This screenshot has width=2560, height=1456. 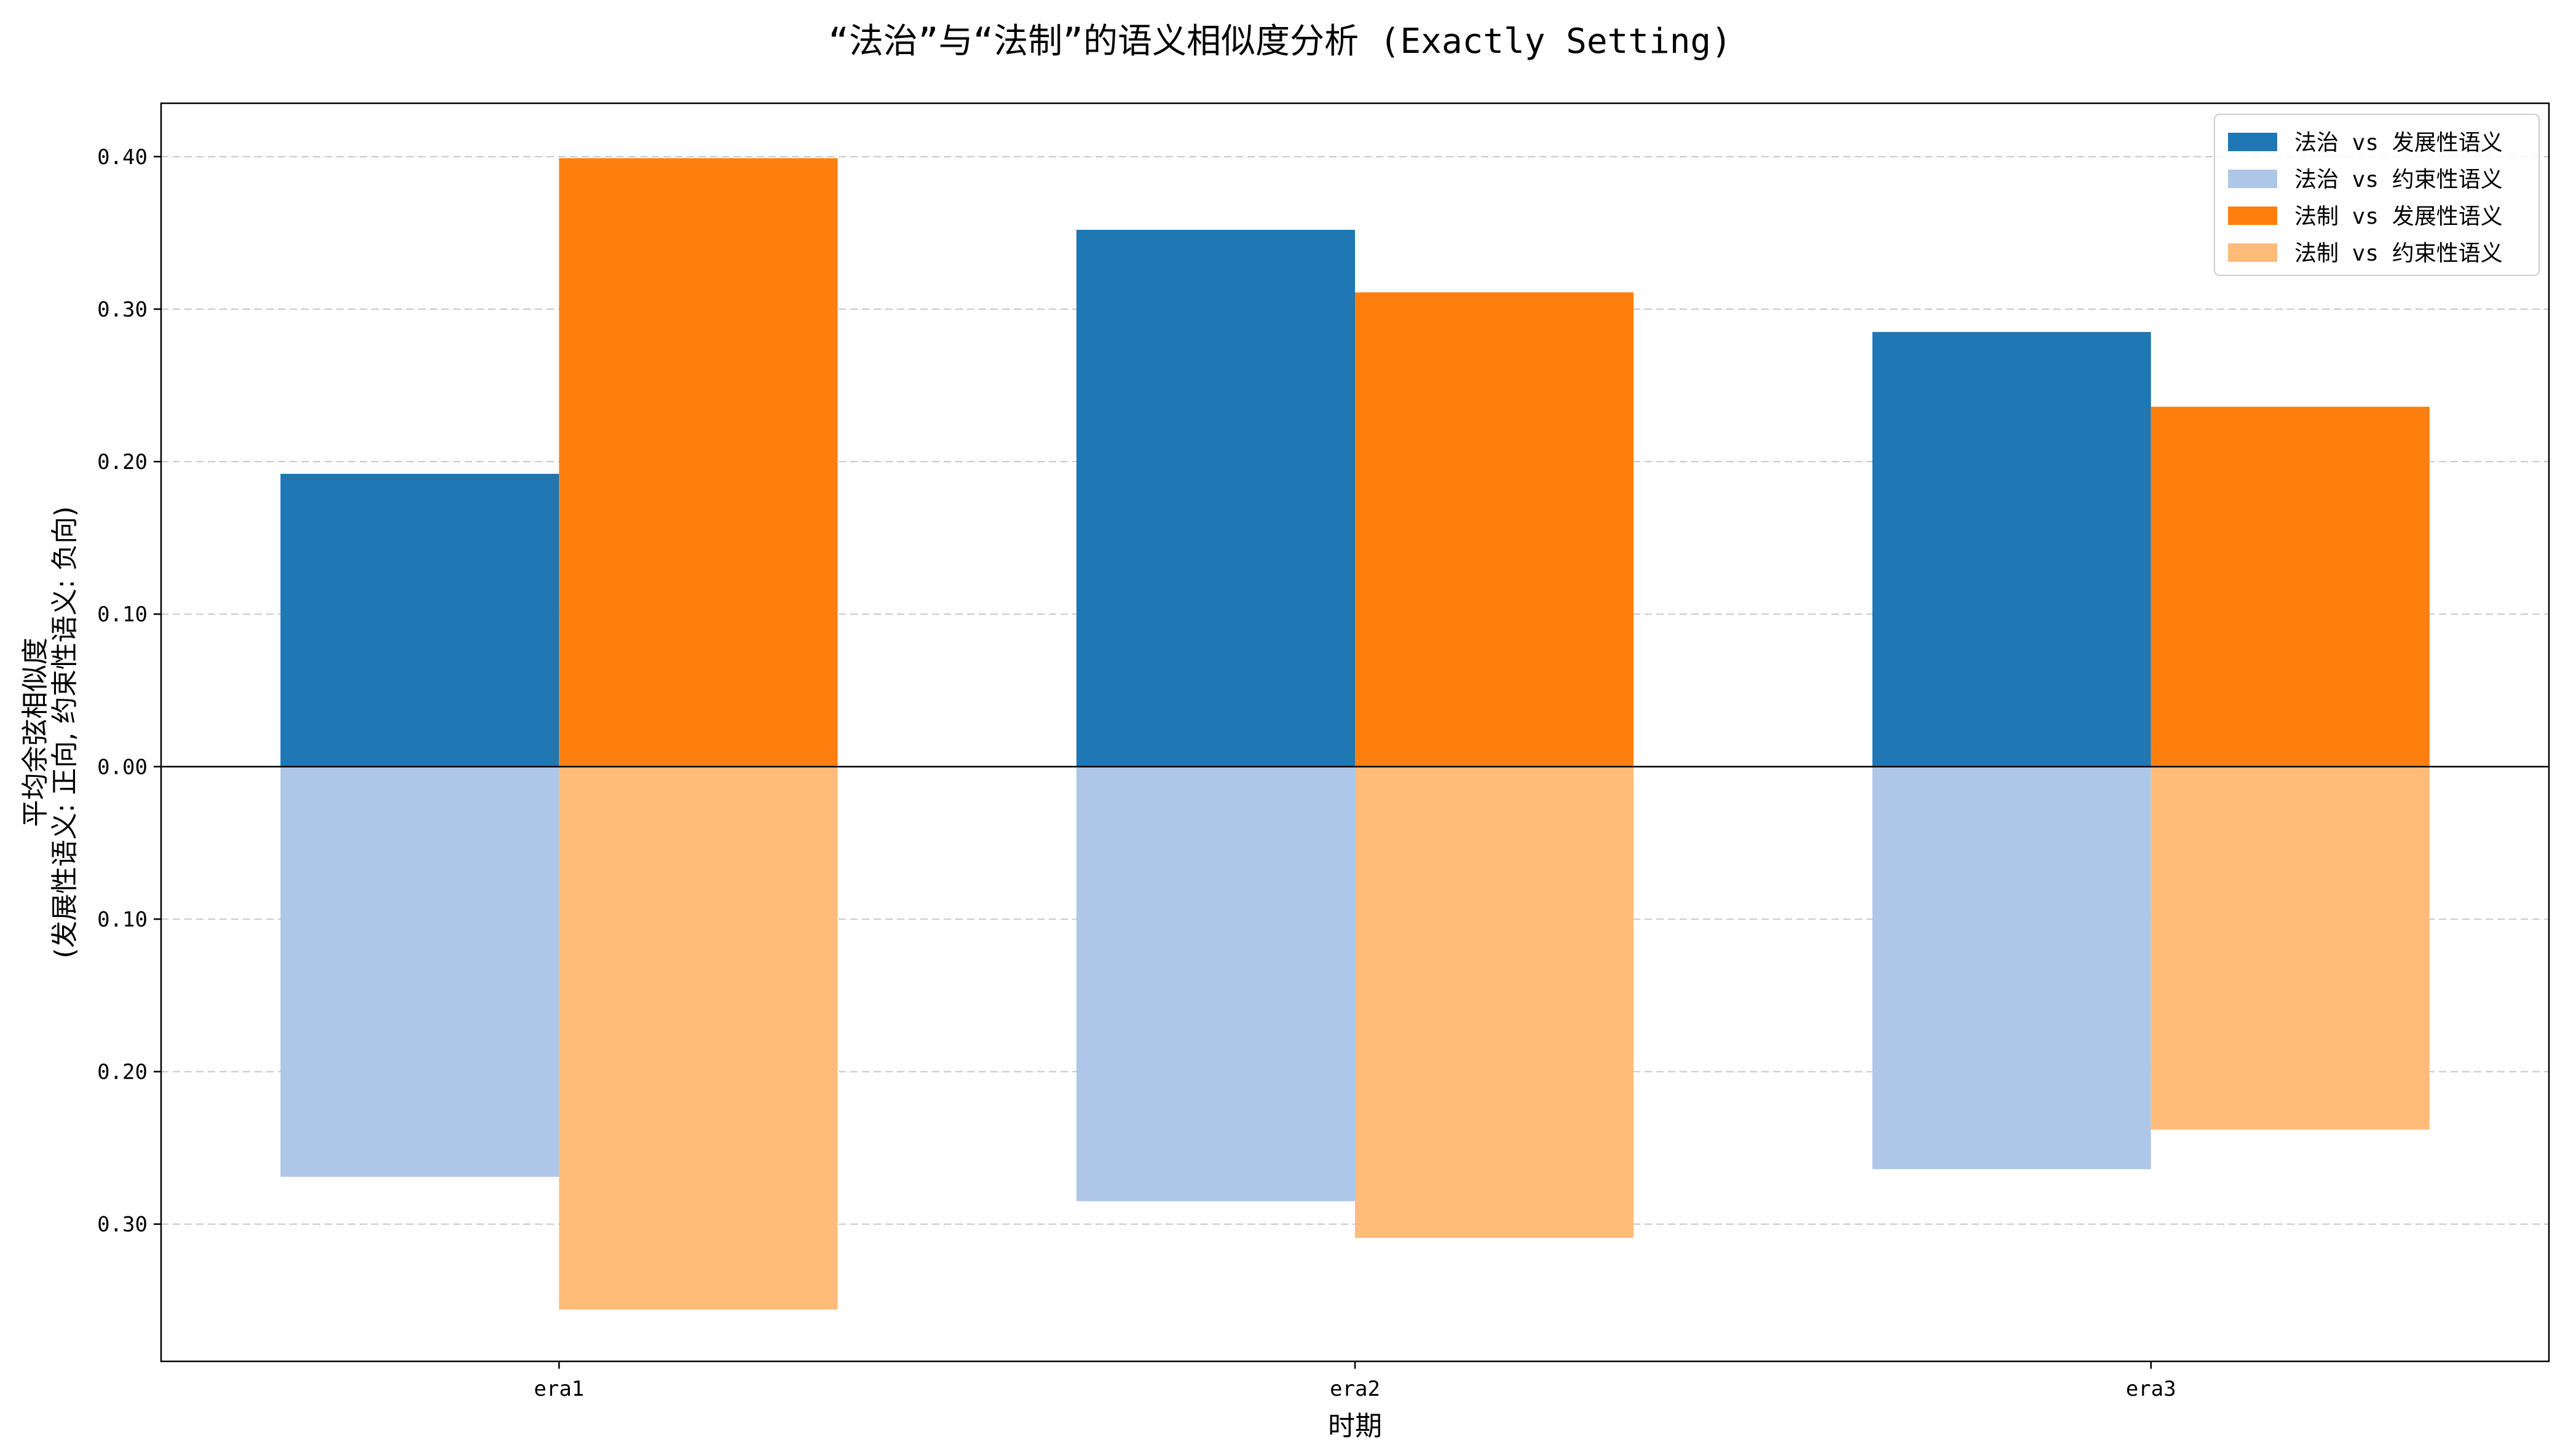 What do you see at coordinates (123, 157) in the screenshot?
I see `y-tick-label: 0.40` at bounding box center [123, 157].